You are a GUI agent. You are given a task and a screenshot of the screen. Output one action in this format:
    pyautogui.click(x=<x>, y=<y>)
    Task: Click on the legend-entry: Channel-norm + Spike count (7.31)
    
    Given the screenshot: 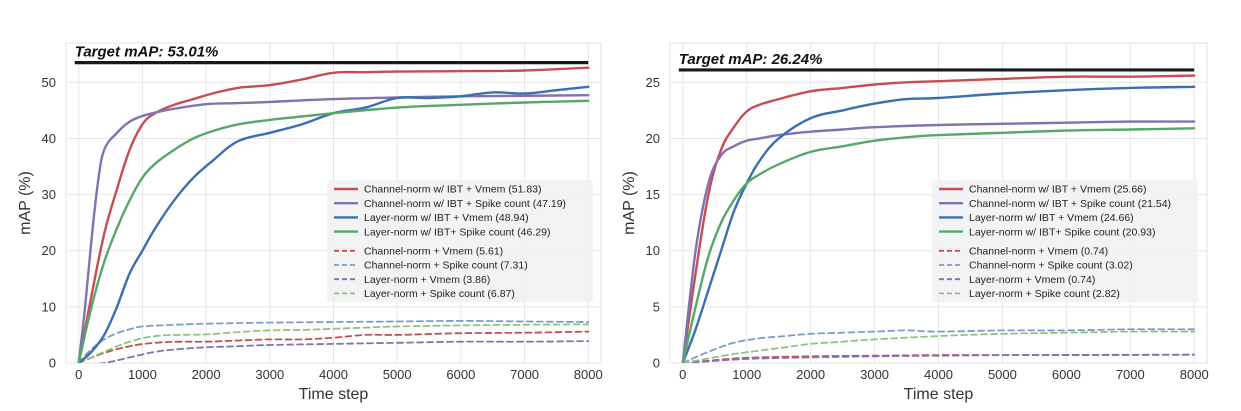 What is the action you would take?
    pyautogui.click(x=446, y=266)
    